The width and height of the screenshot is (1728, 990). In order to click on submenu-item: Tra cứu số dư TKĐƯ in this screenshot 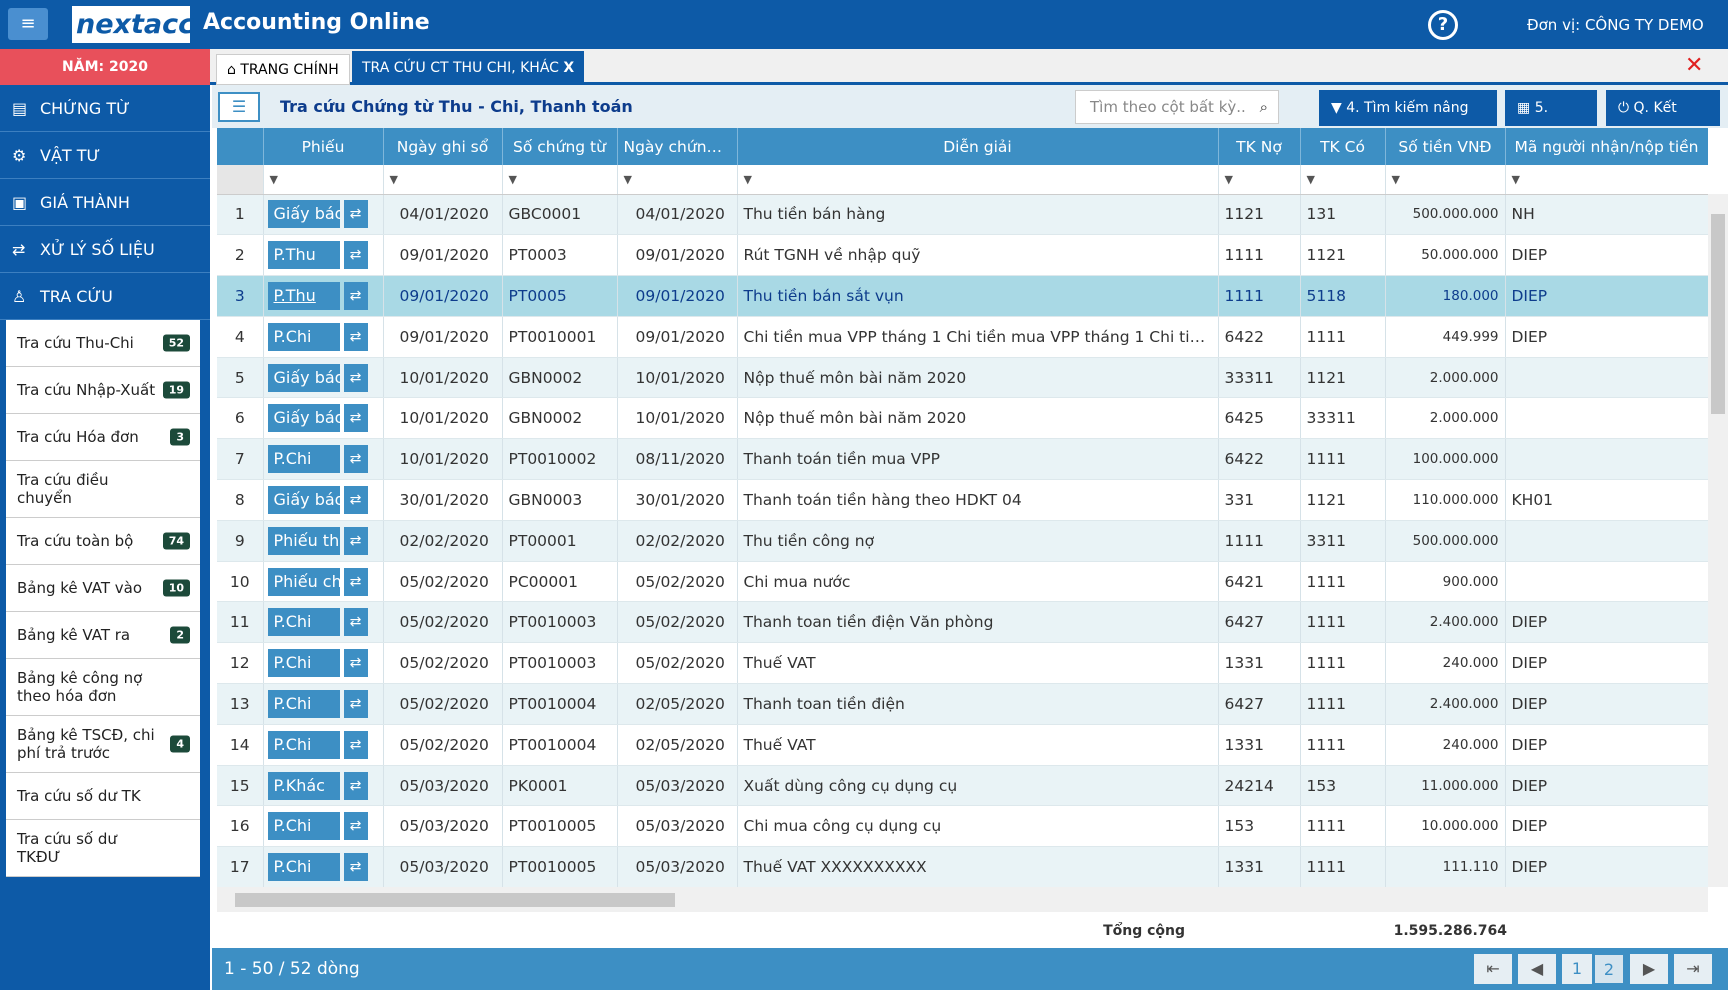, I will do `click(103, 848)`.